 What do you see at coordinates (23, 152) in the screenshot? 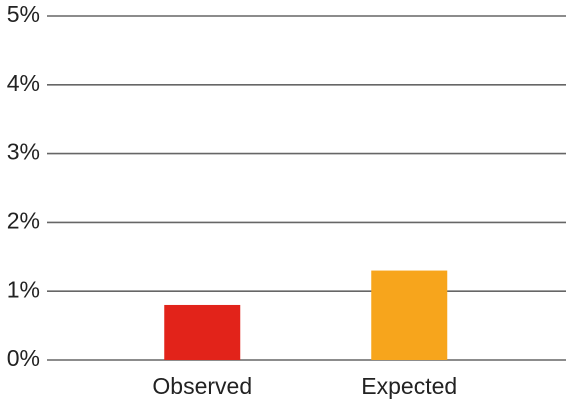
I see `y-tick-label: 3%` at bounding box center [23, 152].